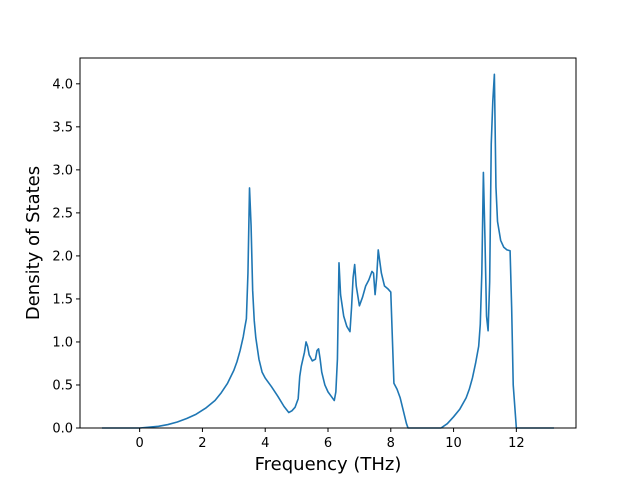  What do you see at coordinates (453, 443) in the screenshot?
I see `x-tick-label: 10` at bounding box center [453, 443].